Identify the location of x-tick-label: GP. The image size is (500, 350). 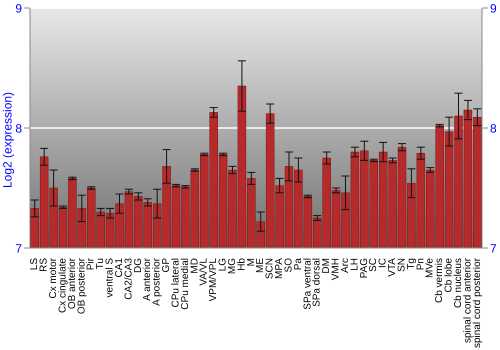
(166, 265).